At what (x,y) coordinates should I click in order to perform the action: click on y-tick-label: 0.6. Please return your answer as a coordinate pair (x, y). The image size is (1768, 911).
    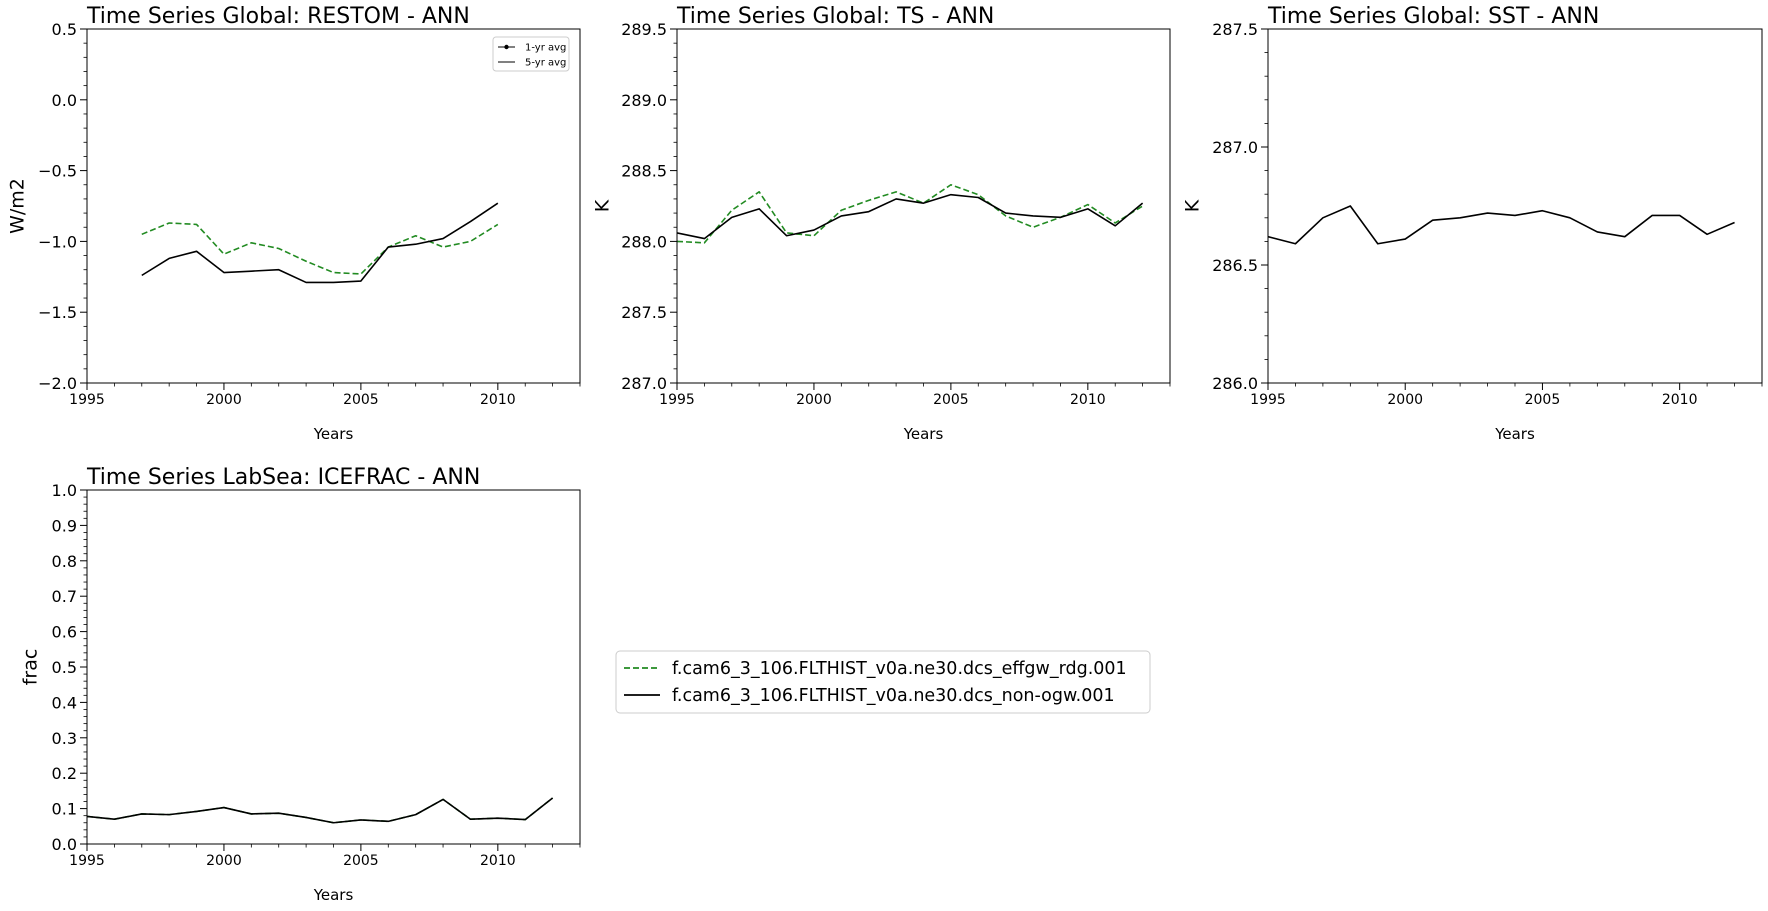
    Looking at the image, I should click on (64, 632).